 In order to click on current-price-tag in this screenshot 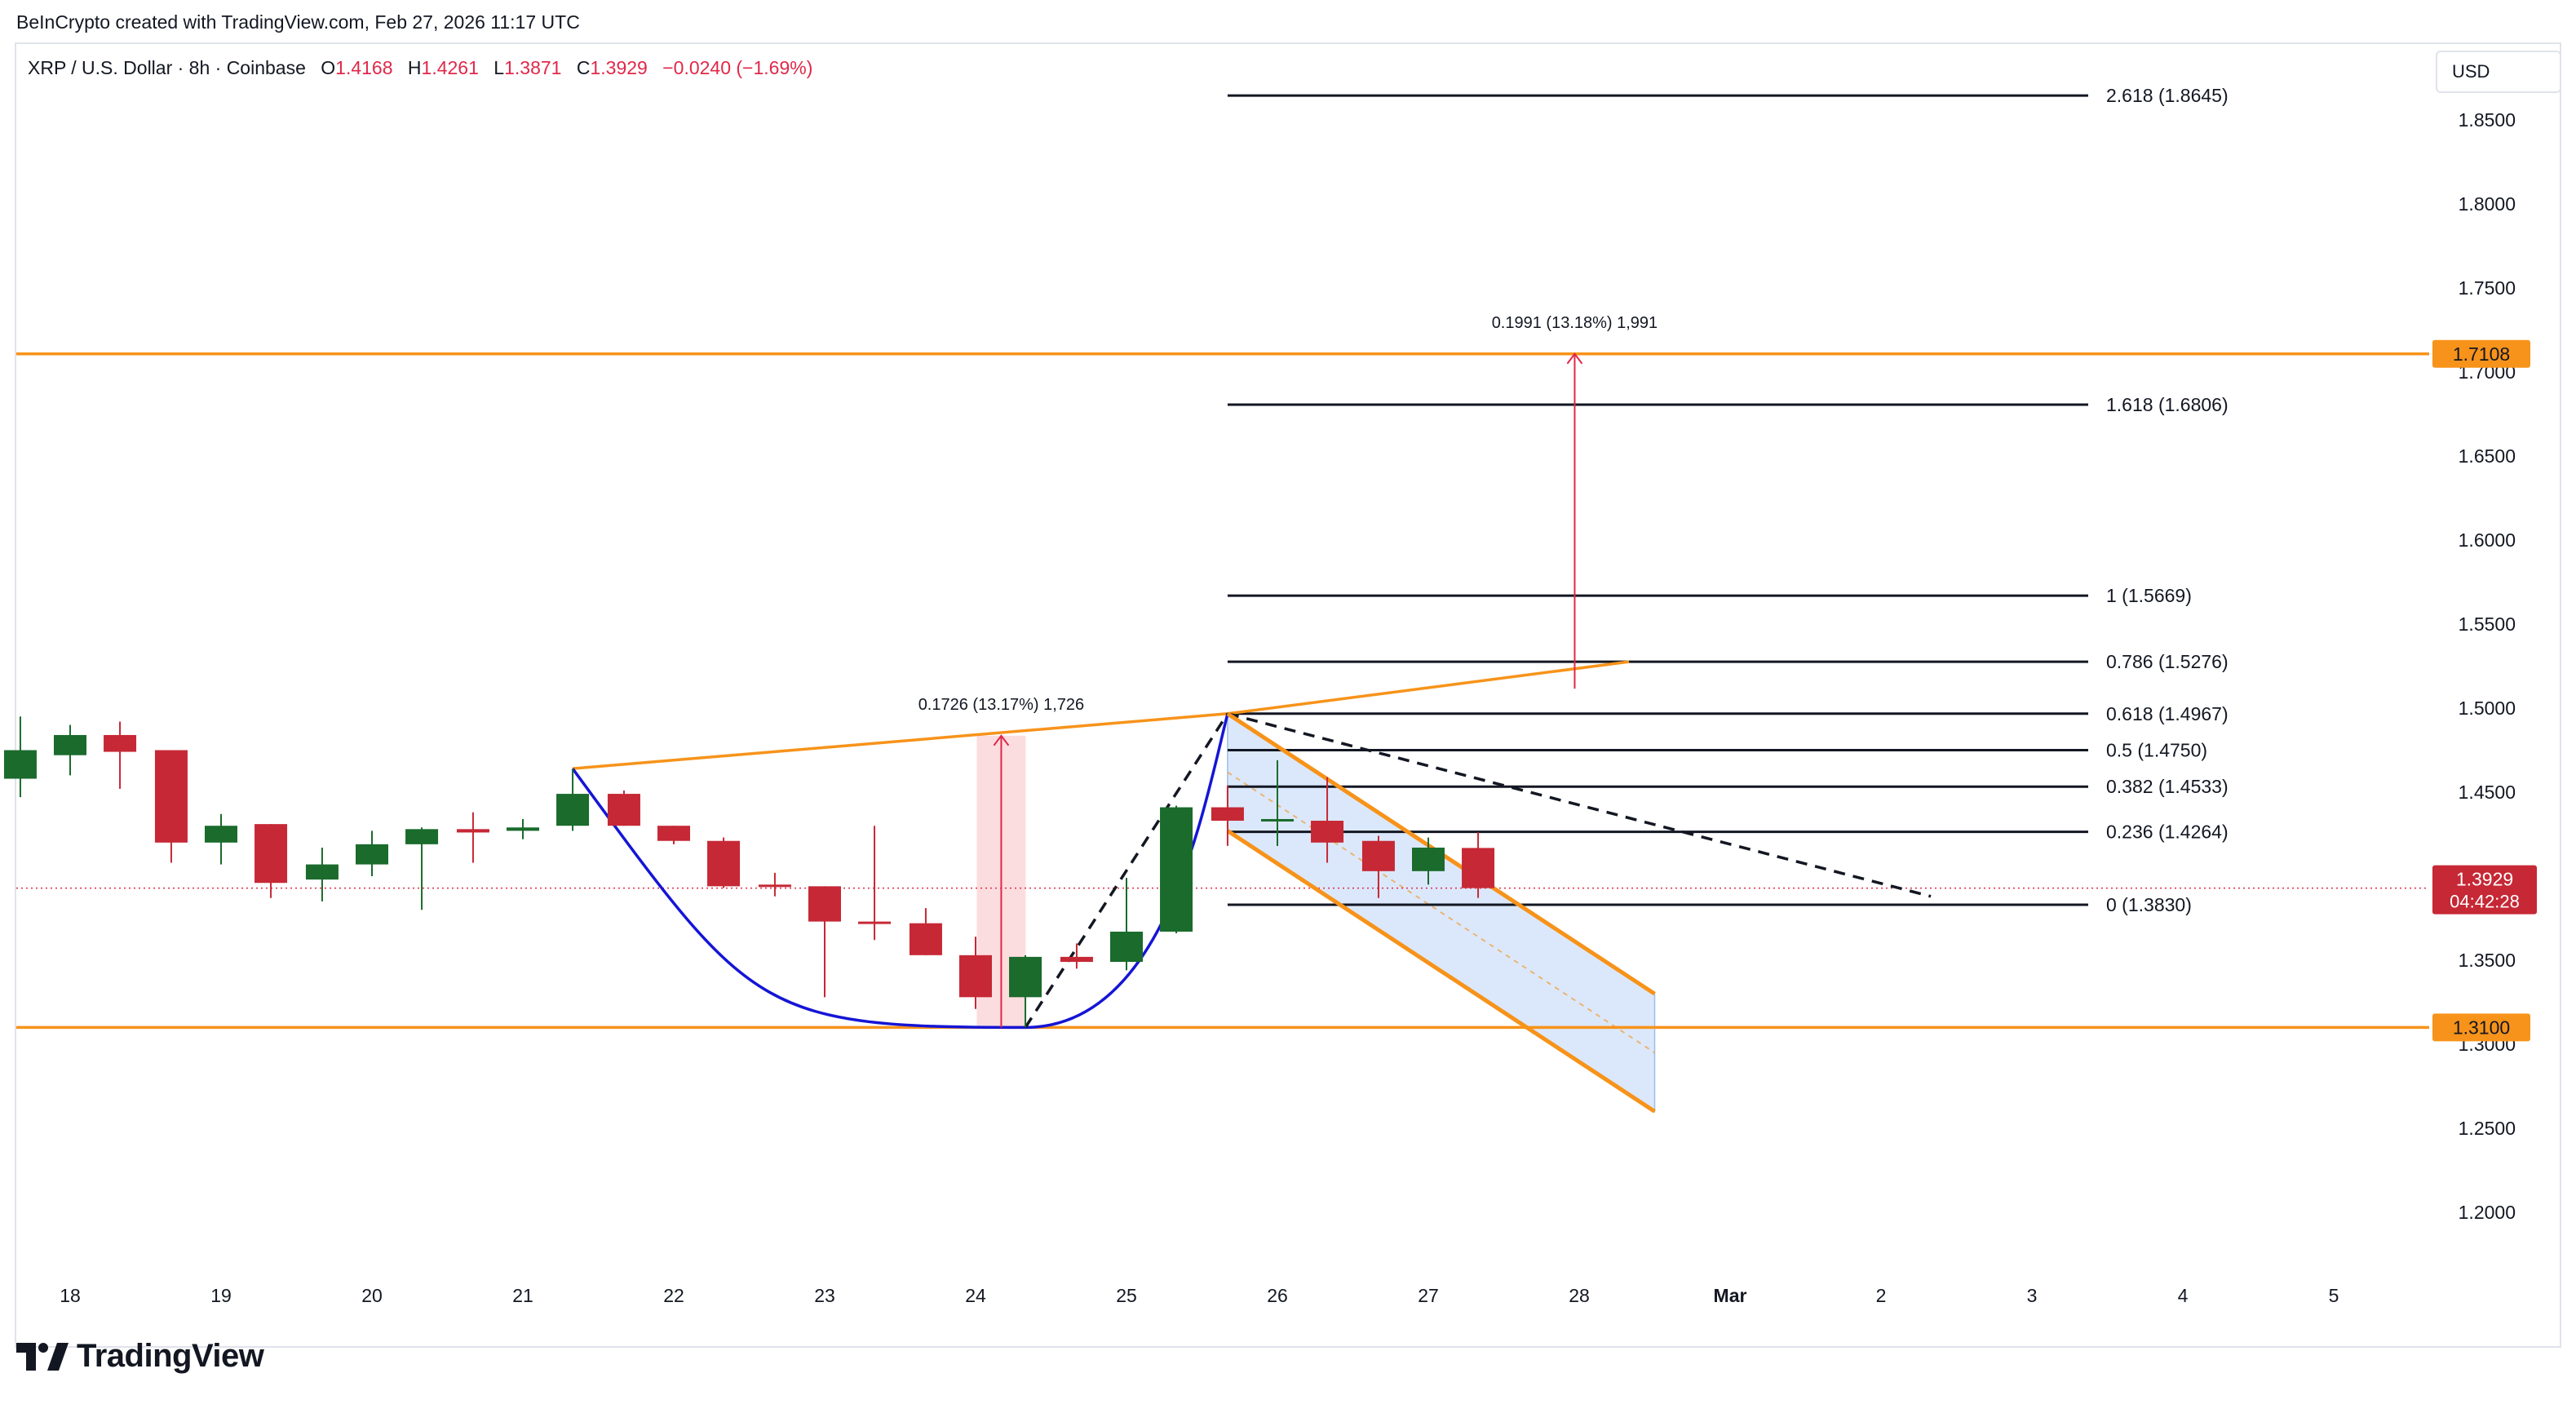, I will do `click(2484, 890)`.